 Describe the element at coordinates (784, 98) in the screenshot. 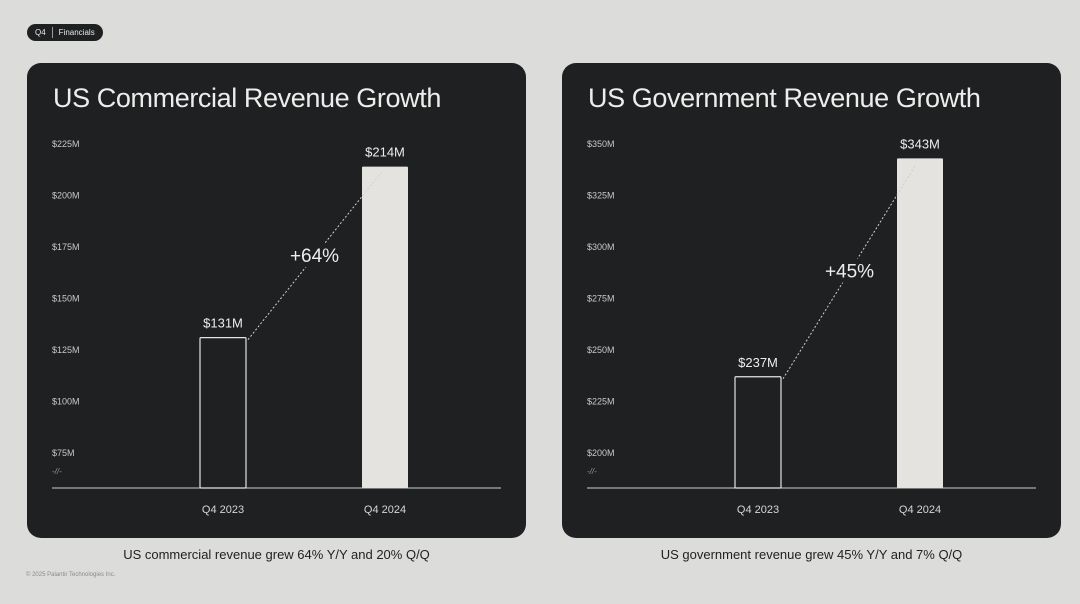

I see `chart-title: US Government Revenue Growth` at that location.